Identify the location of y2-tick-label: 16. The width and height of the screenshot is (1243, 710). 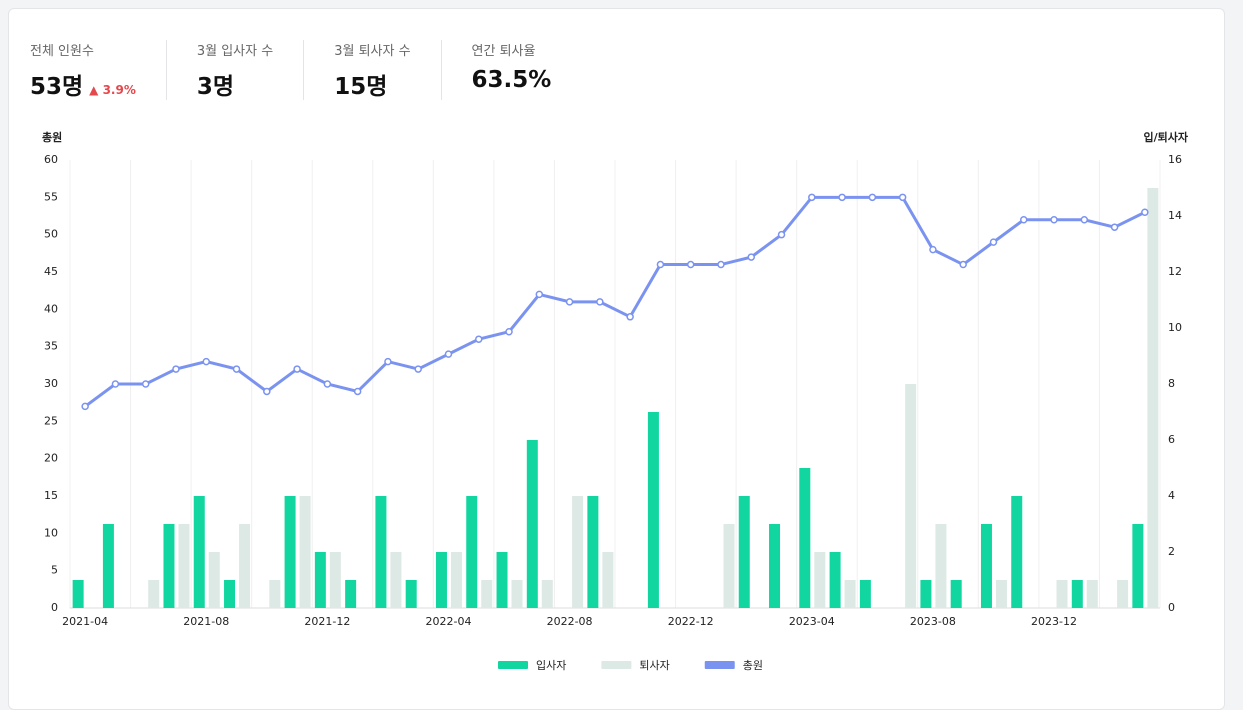
(1175, 159).